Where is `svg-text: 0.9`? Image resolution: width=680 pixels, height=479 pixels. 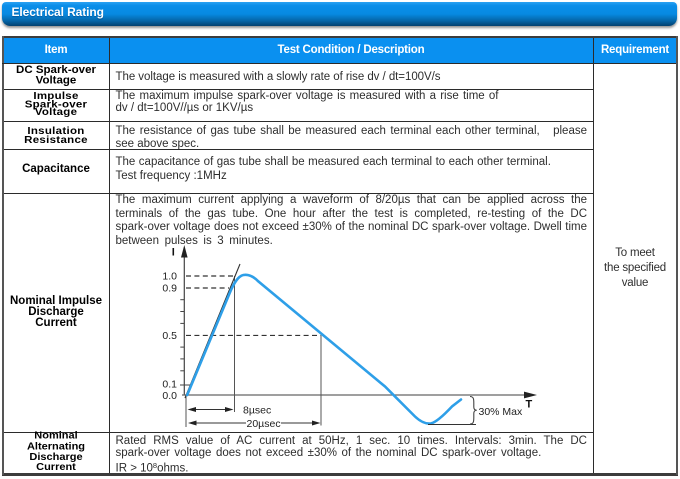 svg-text: 0.9 is located at coordinates (169, 289).